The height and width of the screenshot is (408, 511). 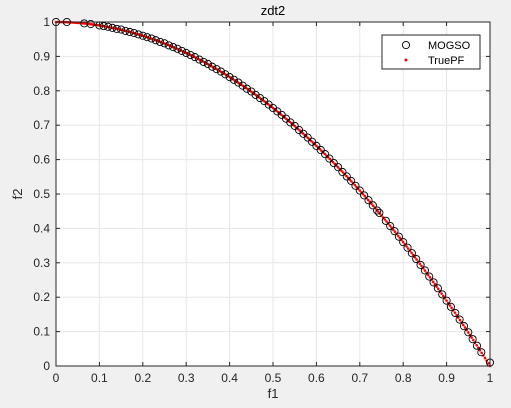 I want to click on legend-truepf-marker, so click(x=406, y=60).